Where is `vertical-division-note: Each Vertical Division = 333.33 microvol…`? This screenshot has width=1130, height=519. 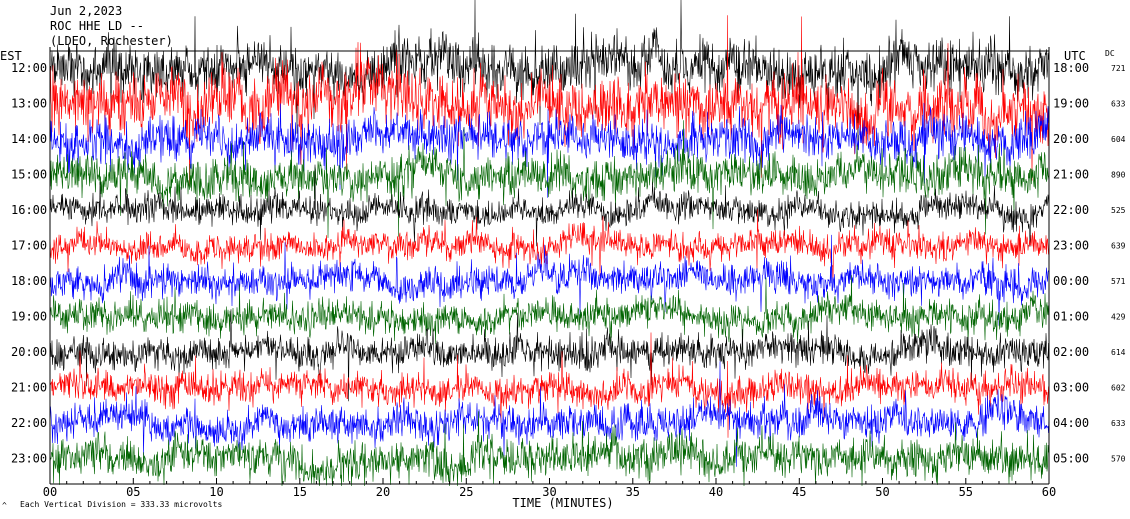
vertical-division-note: Each Vertical Division = 333.33 microvol… is located at coordinates (121, 504).